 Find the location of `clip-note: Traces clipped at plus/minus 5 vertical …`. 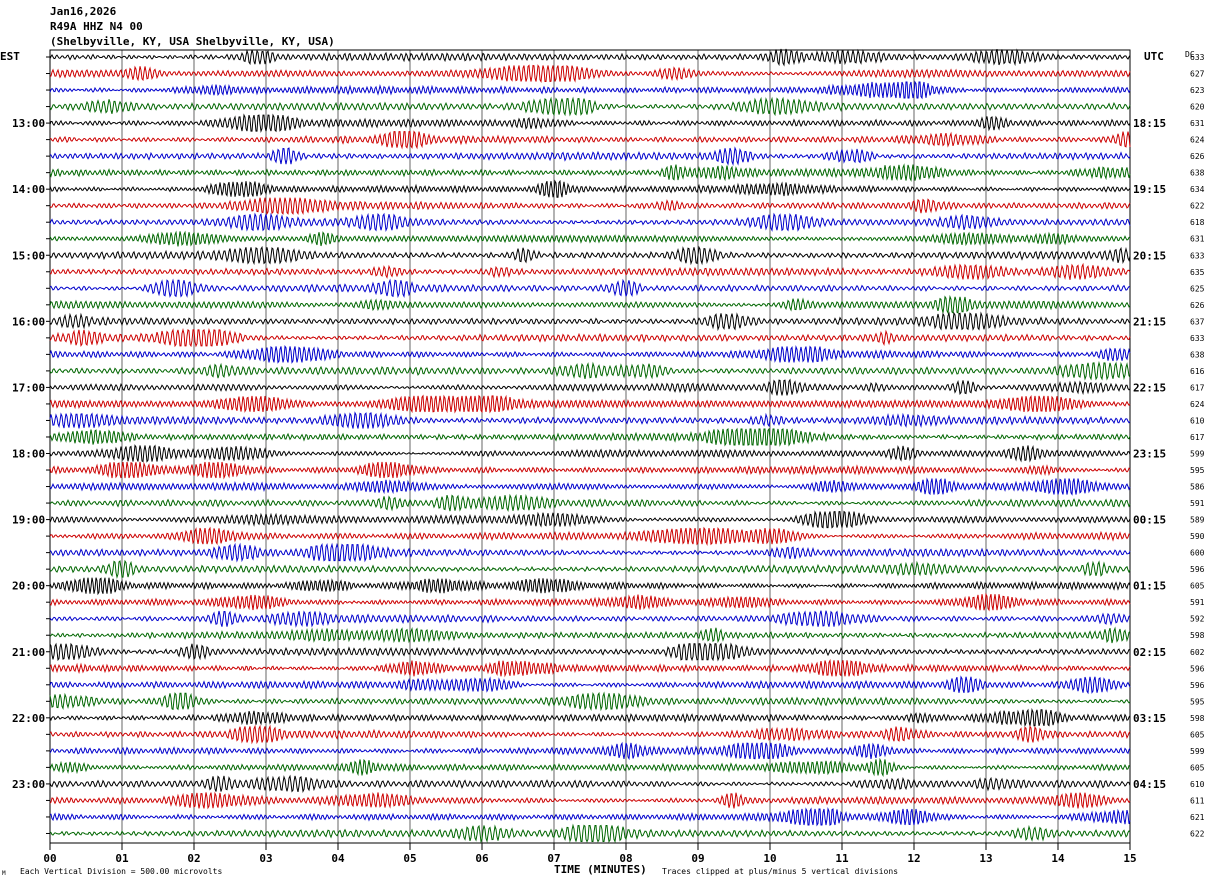

clip-note: Traces clipped at plus/minus 5 vertical … is located at coordinates (780, 871).